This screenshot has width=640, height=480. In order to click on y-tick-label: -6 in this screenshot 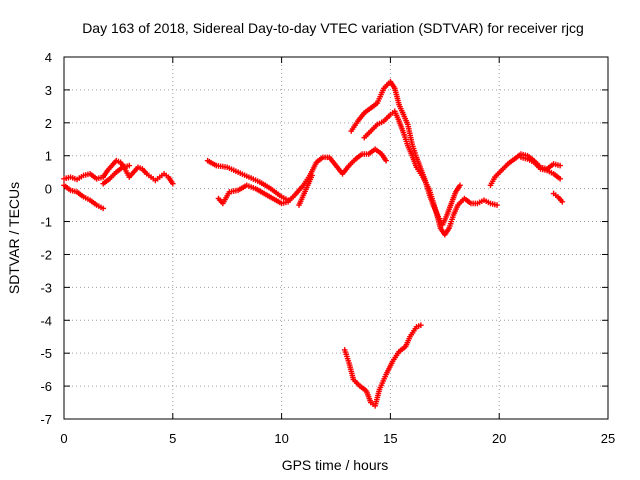, I will do `click(46, 386)`.